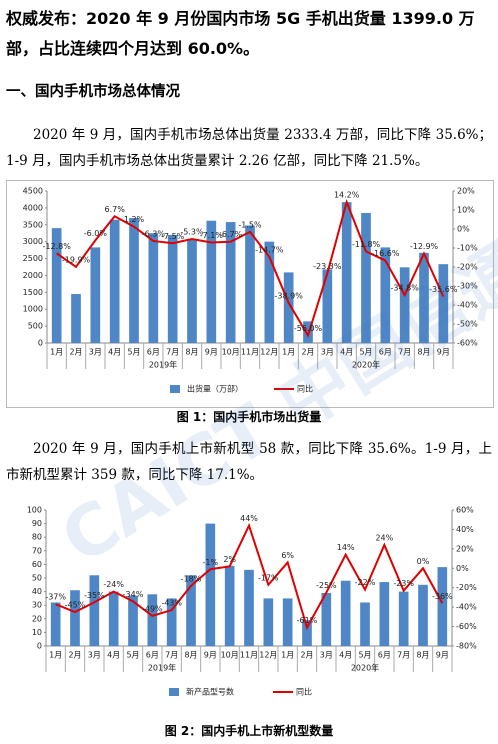  What do you see at coordinates (191, 578) in the screenshot?
I see `data-label: -18%` at bounding box center [191, 578].